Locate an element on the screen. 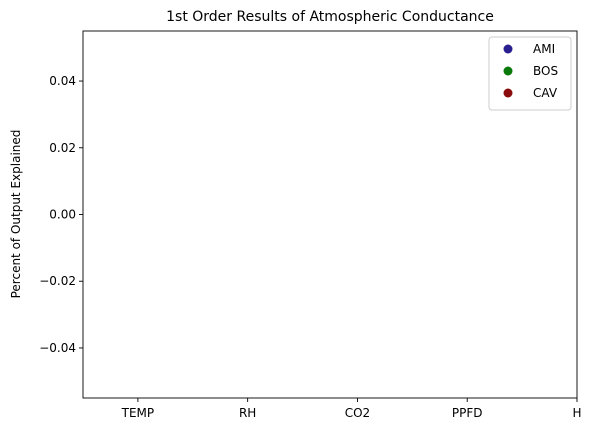 The image size is (593, 433). legend-box is located at coordinates (530, 73).